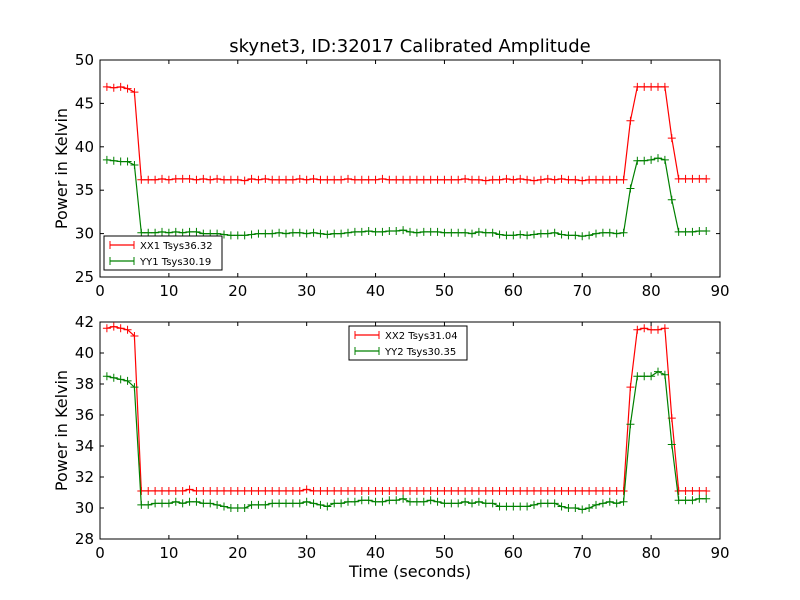  I want to click on y-tick-label: 34, so click(84, 446).